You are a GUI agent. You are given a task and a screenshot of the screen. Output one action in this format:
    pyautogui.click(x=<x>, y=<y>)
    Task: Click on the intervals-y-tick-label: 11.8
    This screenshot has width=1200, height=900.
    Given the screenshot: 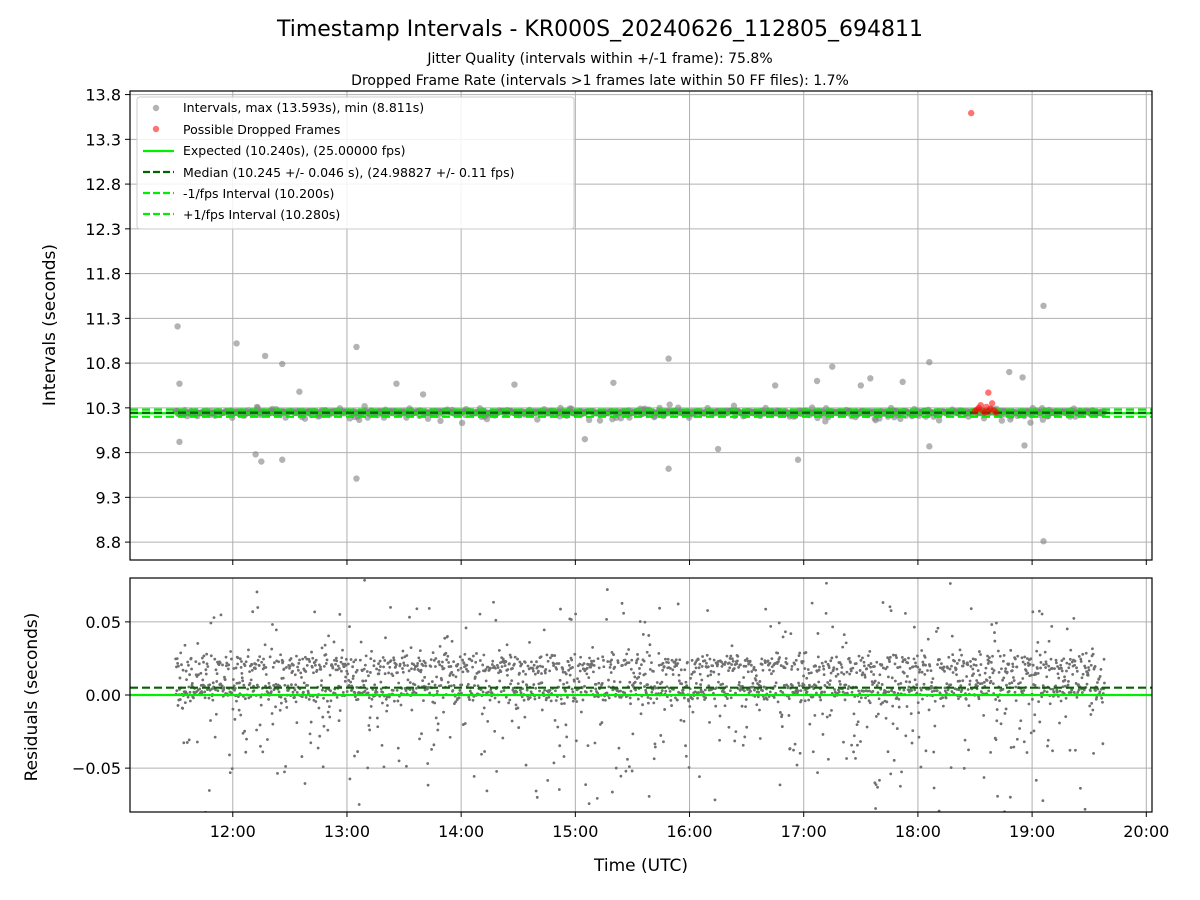 What is the action you would take?
    pyautogui.click(x=103, y=274)
    